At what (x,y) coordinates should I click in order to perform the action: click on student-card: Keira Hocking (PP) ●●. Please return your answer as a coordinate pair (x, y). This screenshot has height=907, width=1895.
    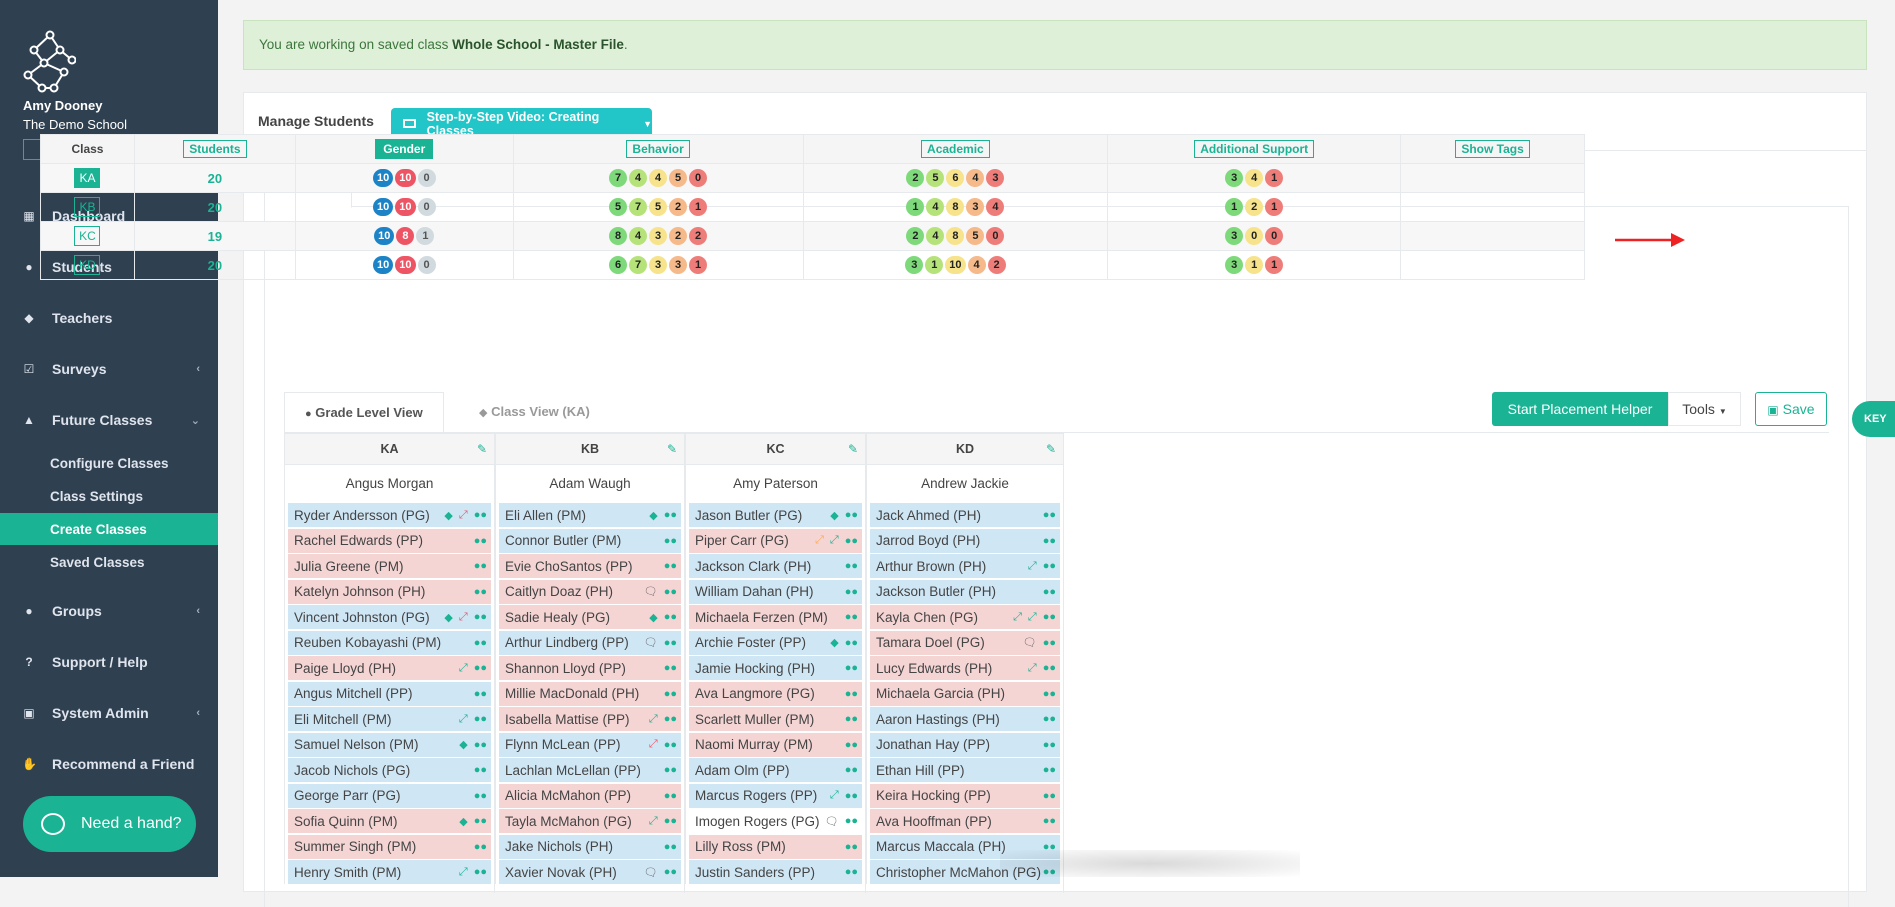
    Looking at the image, I should click on (965, 795).